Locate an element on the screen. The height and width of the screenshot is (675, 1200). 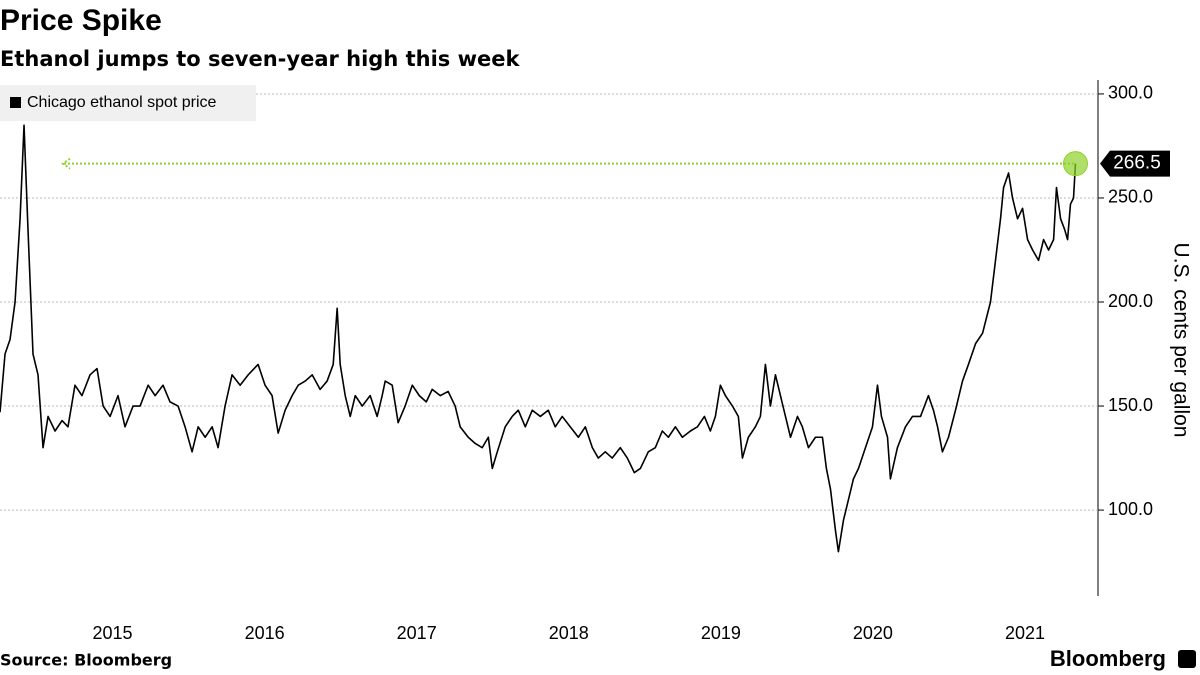
y-tick-label: 300.0 is located at coordinates (1130, 93).